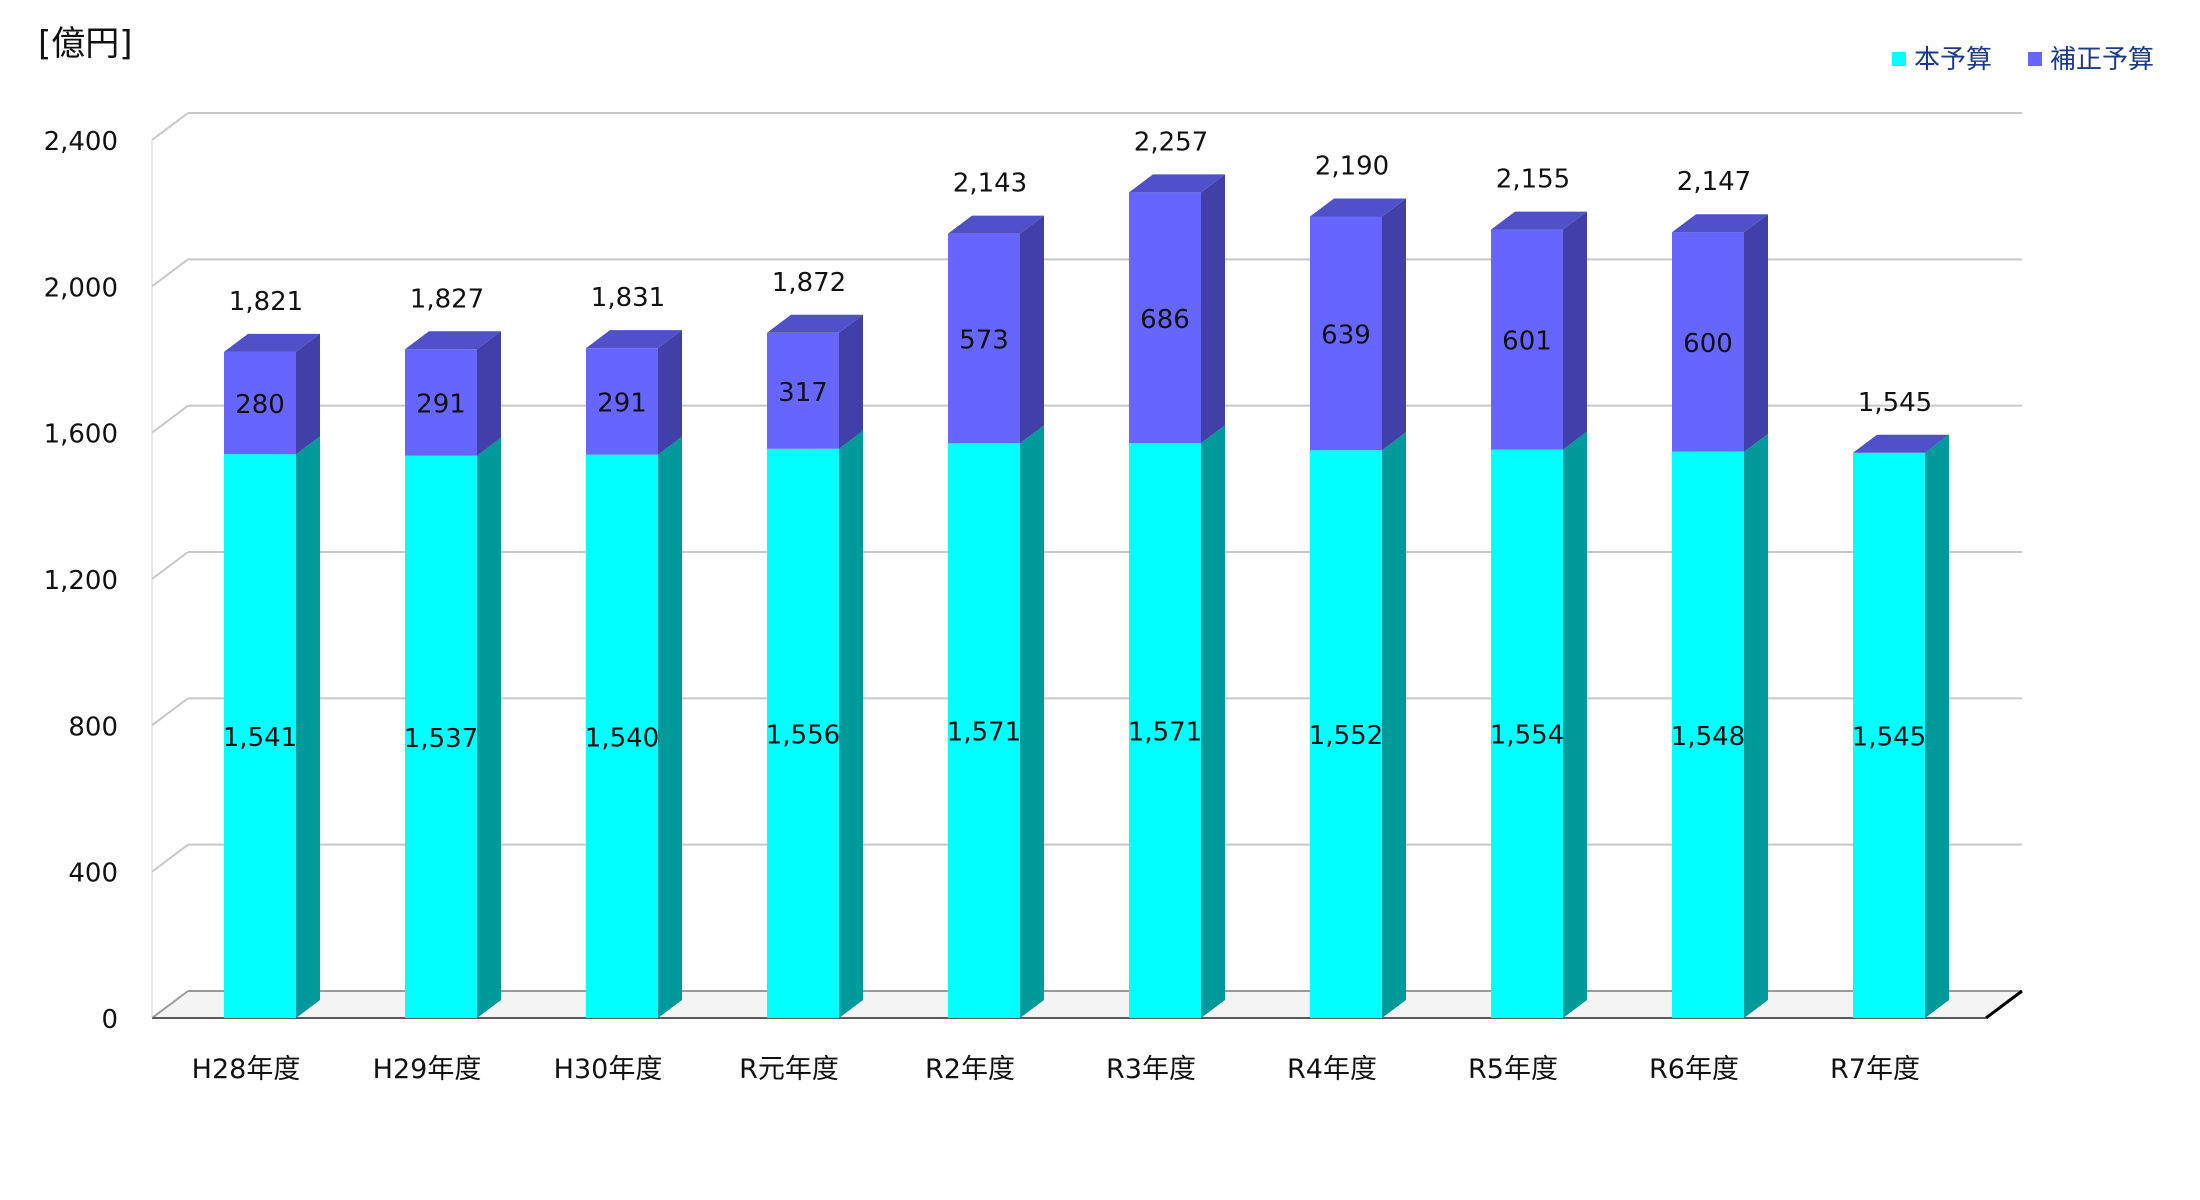 The height and width of the screenshot is (1200, 2200). I want to click on legend-label-main-budget: 本予算, so click(1953, 60).